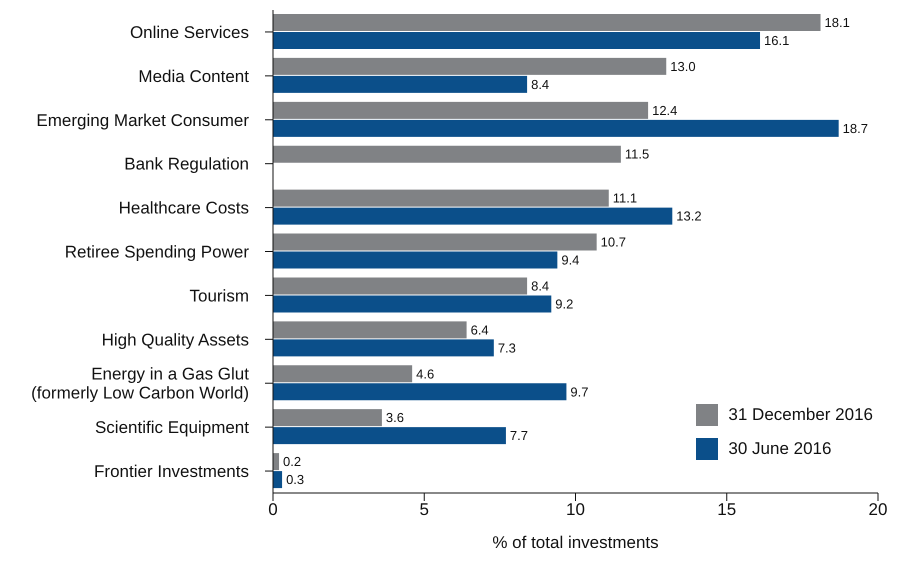 This screenshot has height=561, width=901. I want to click on data-label: 13.2, so click(689, 216).